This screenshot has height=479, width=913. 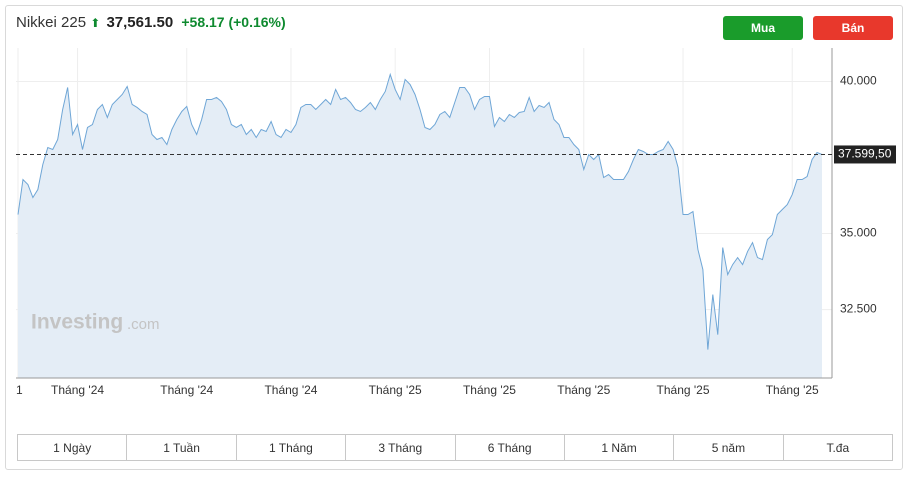 I want to click on buy-button: Mua, so click(x=763, y=28).